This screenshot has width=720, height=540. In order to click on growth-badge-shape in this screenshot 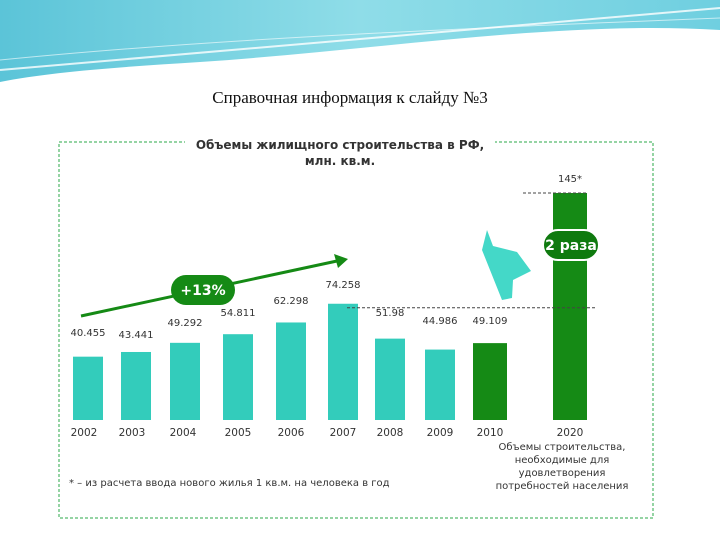, I will do `click(203, 290)`.